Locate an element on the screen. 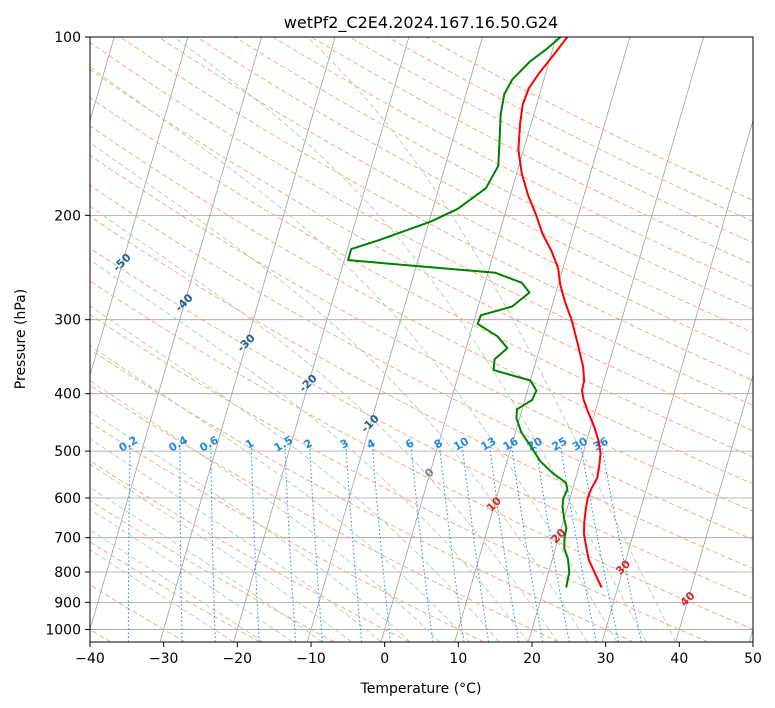 The height and width of the screenshot is (708, 775). x-tick-label: 10 is located at coordinates (458, 659).